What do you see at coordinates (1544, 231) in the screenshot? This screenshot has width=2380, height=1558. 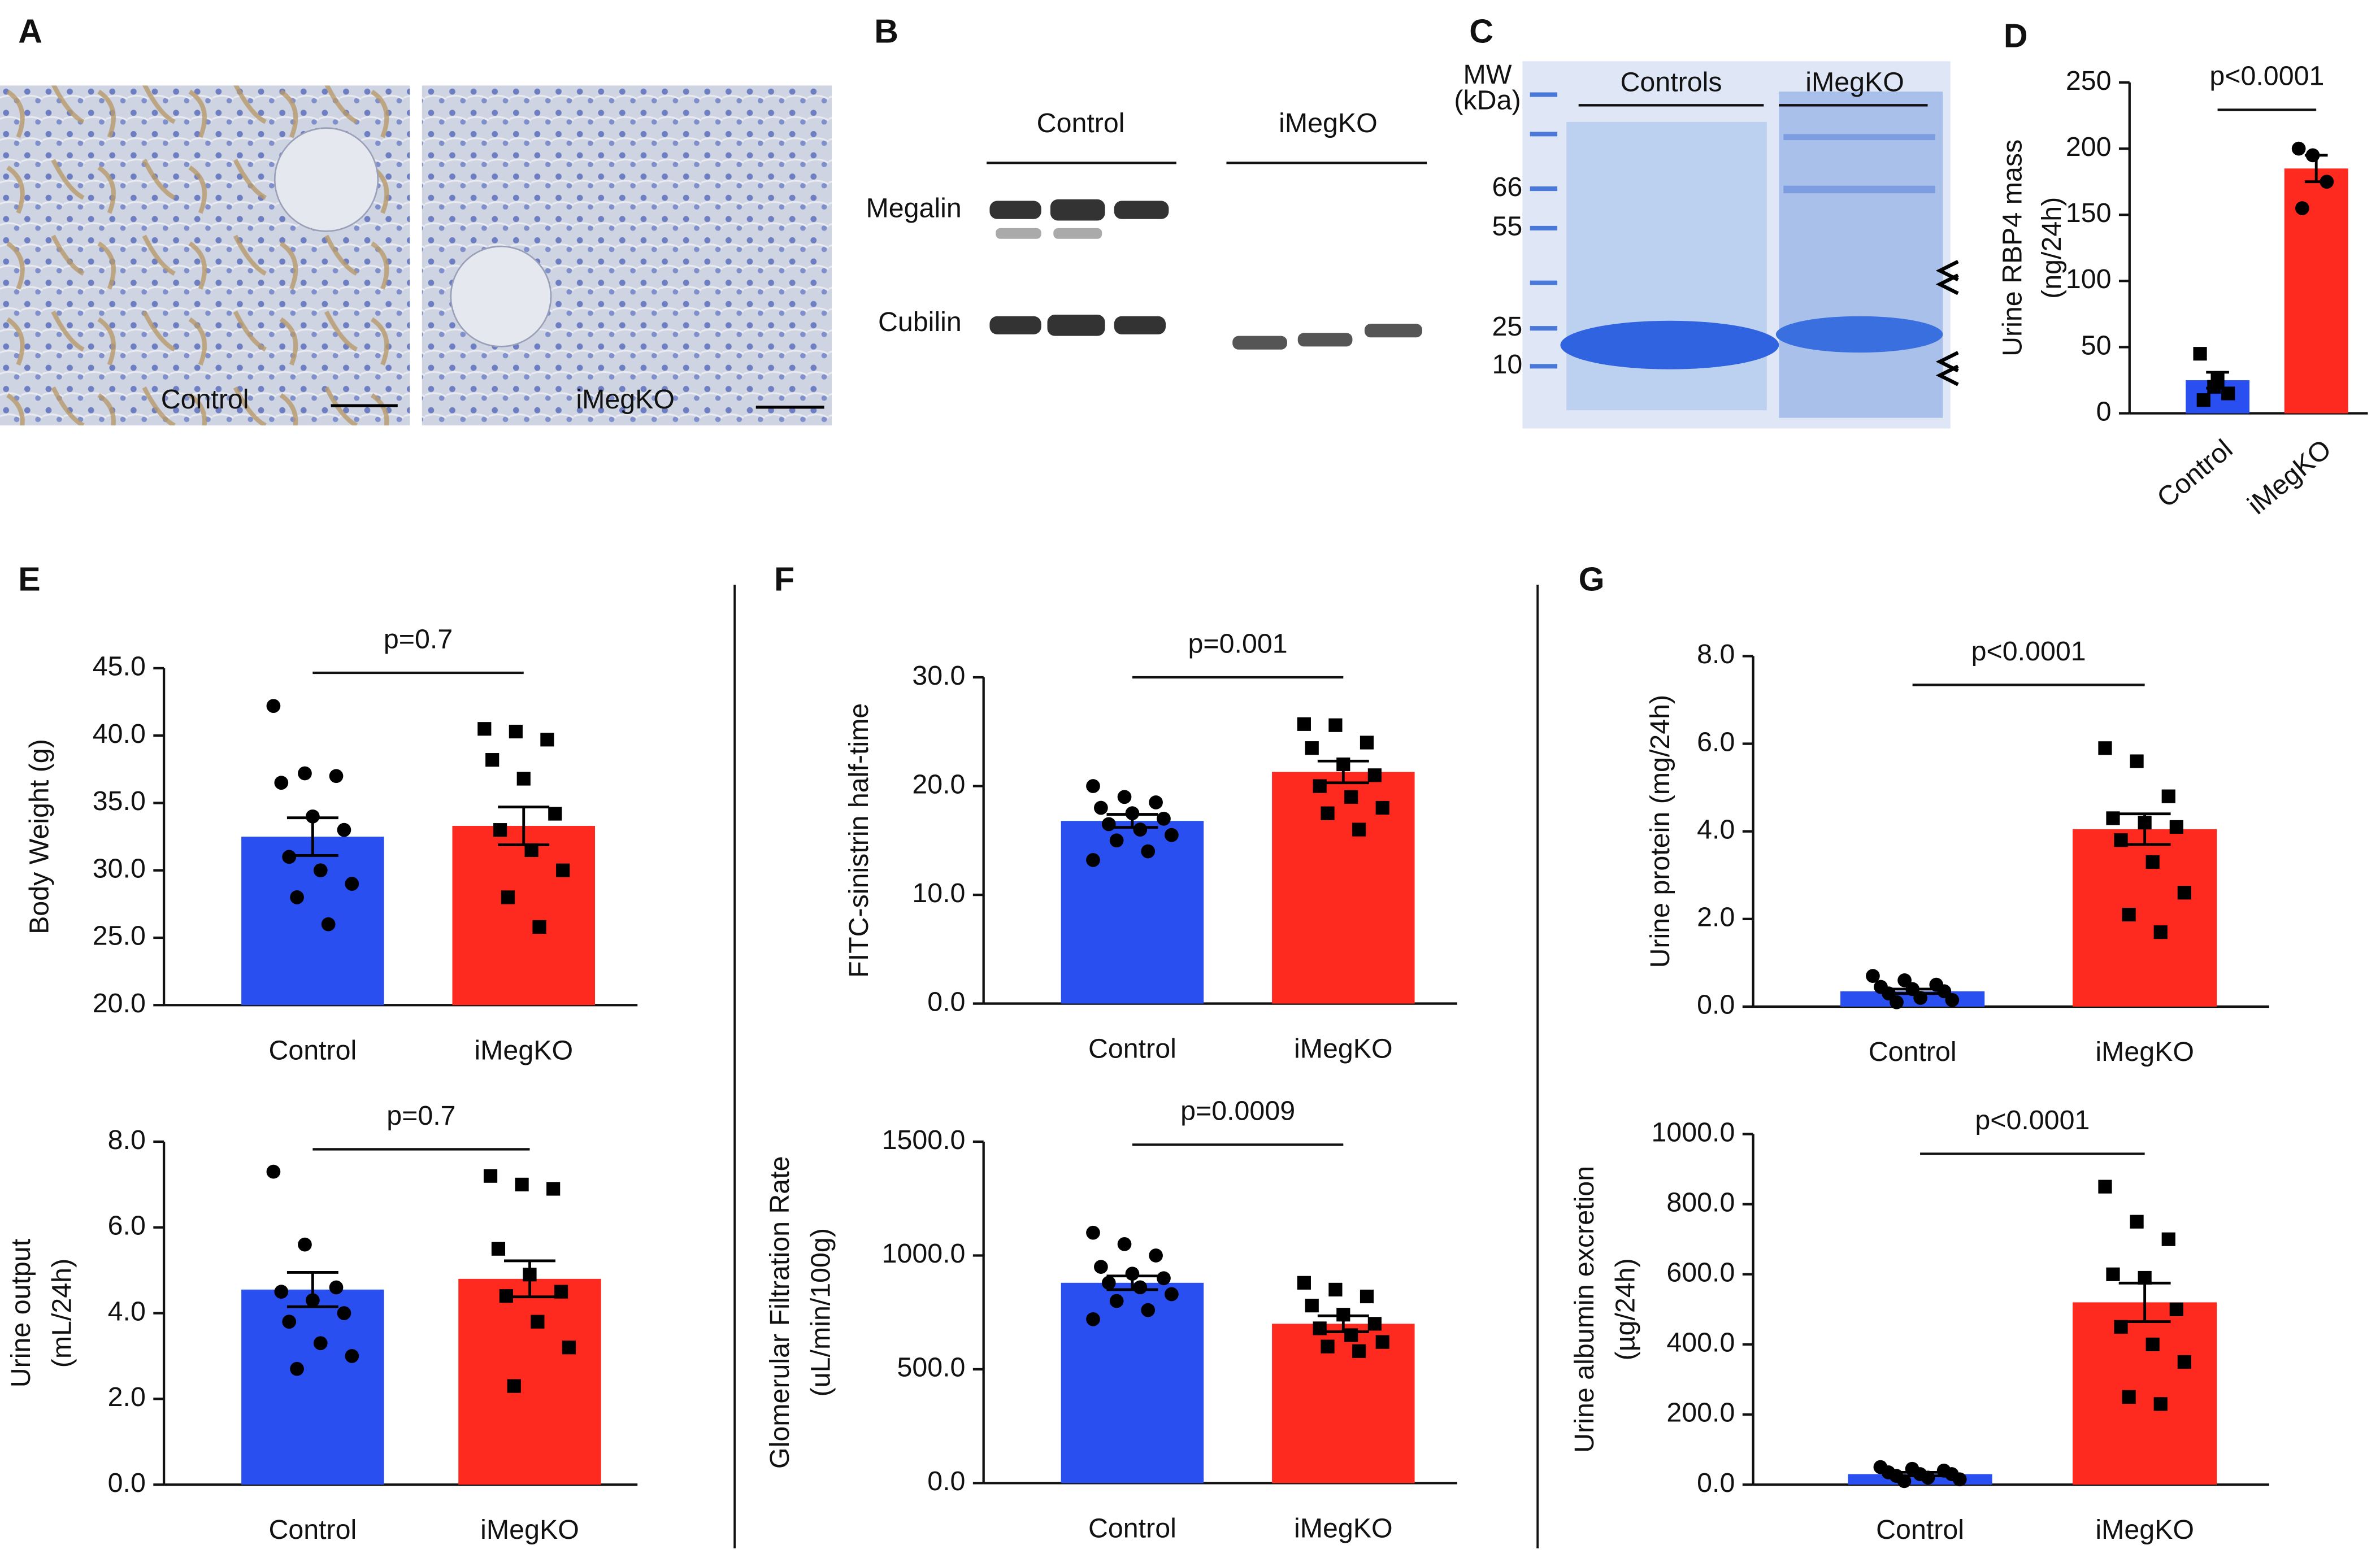 I see `ladder` at bounding box center [1544, 231].